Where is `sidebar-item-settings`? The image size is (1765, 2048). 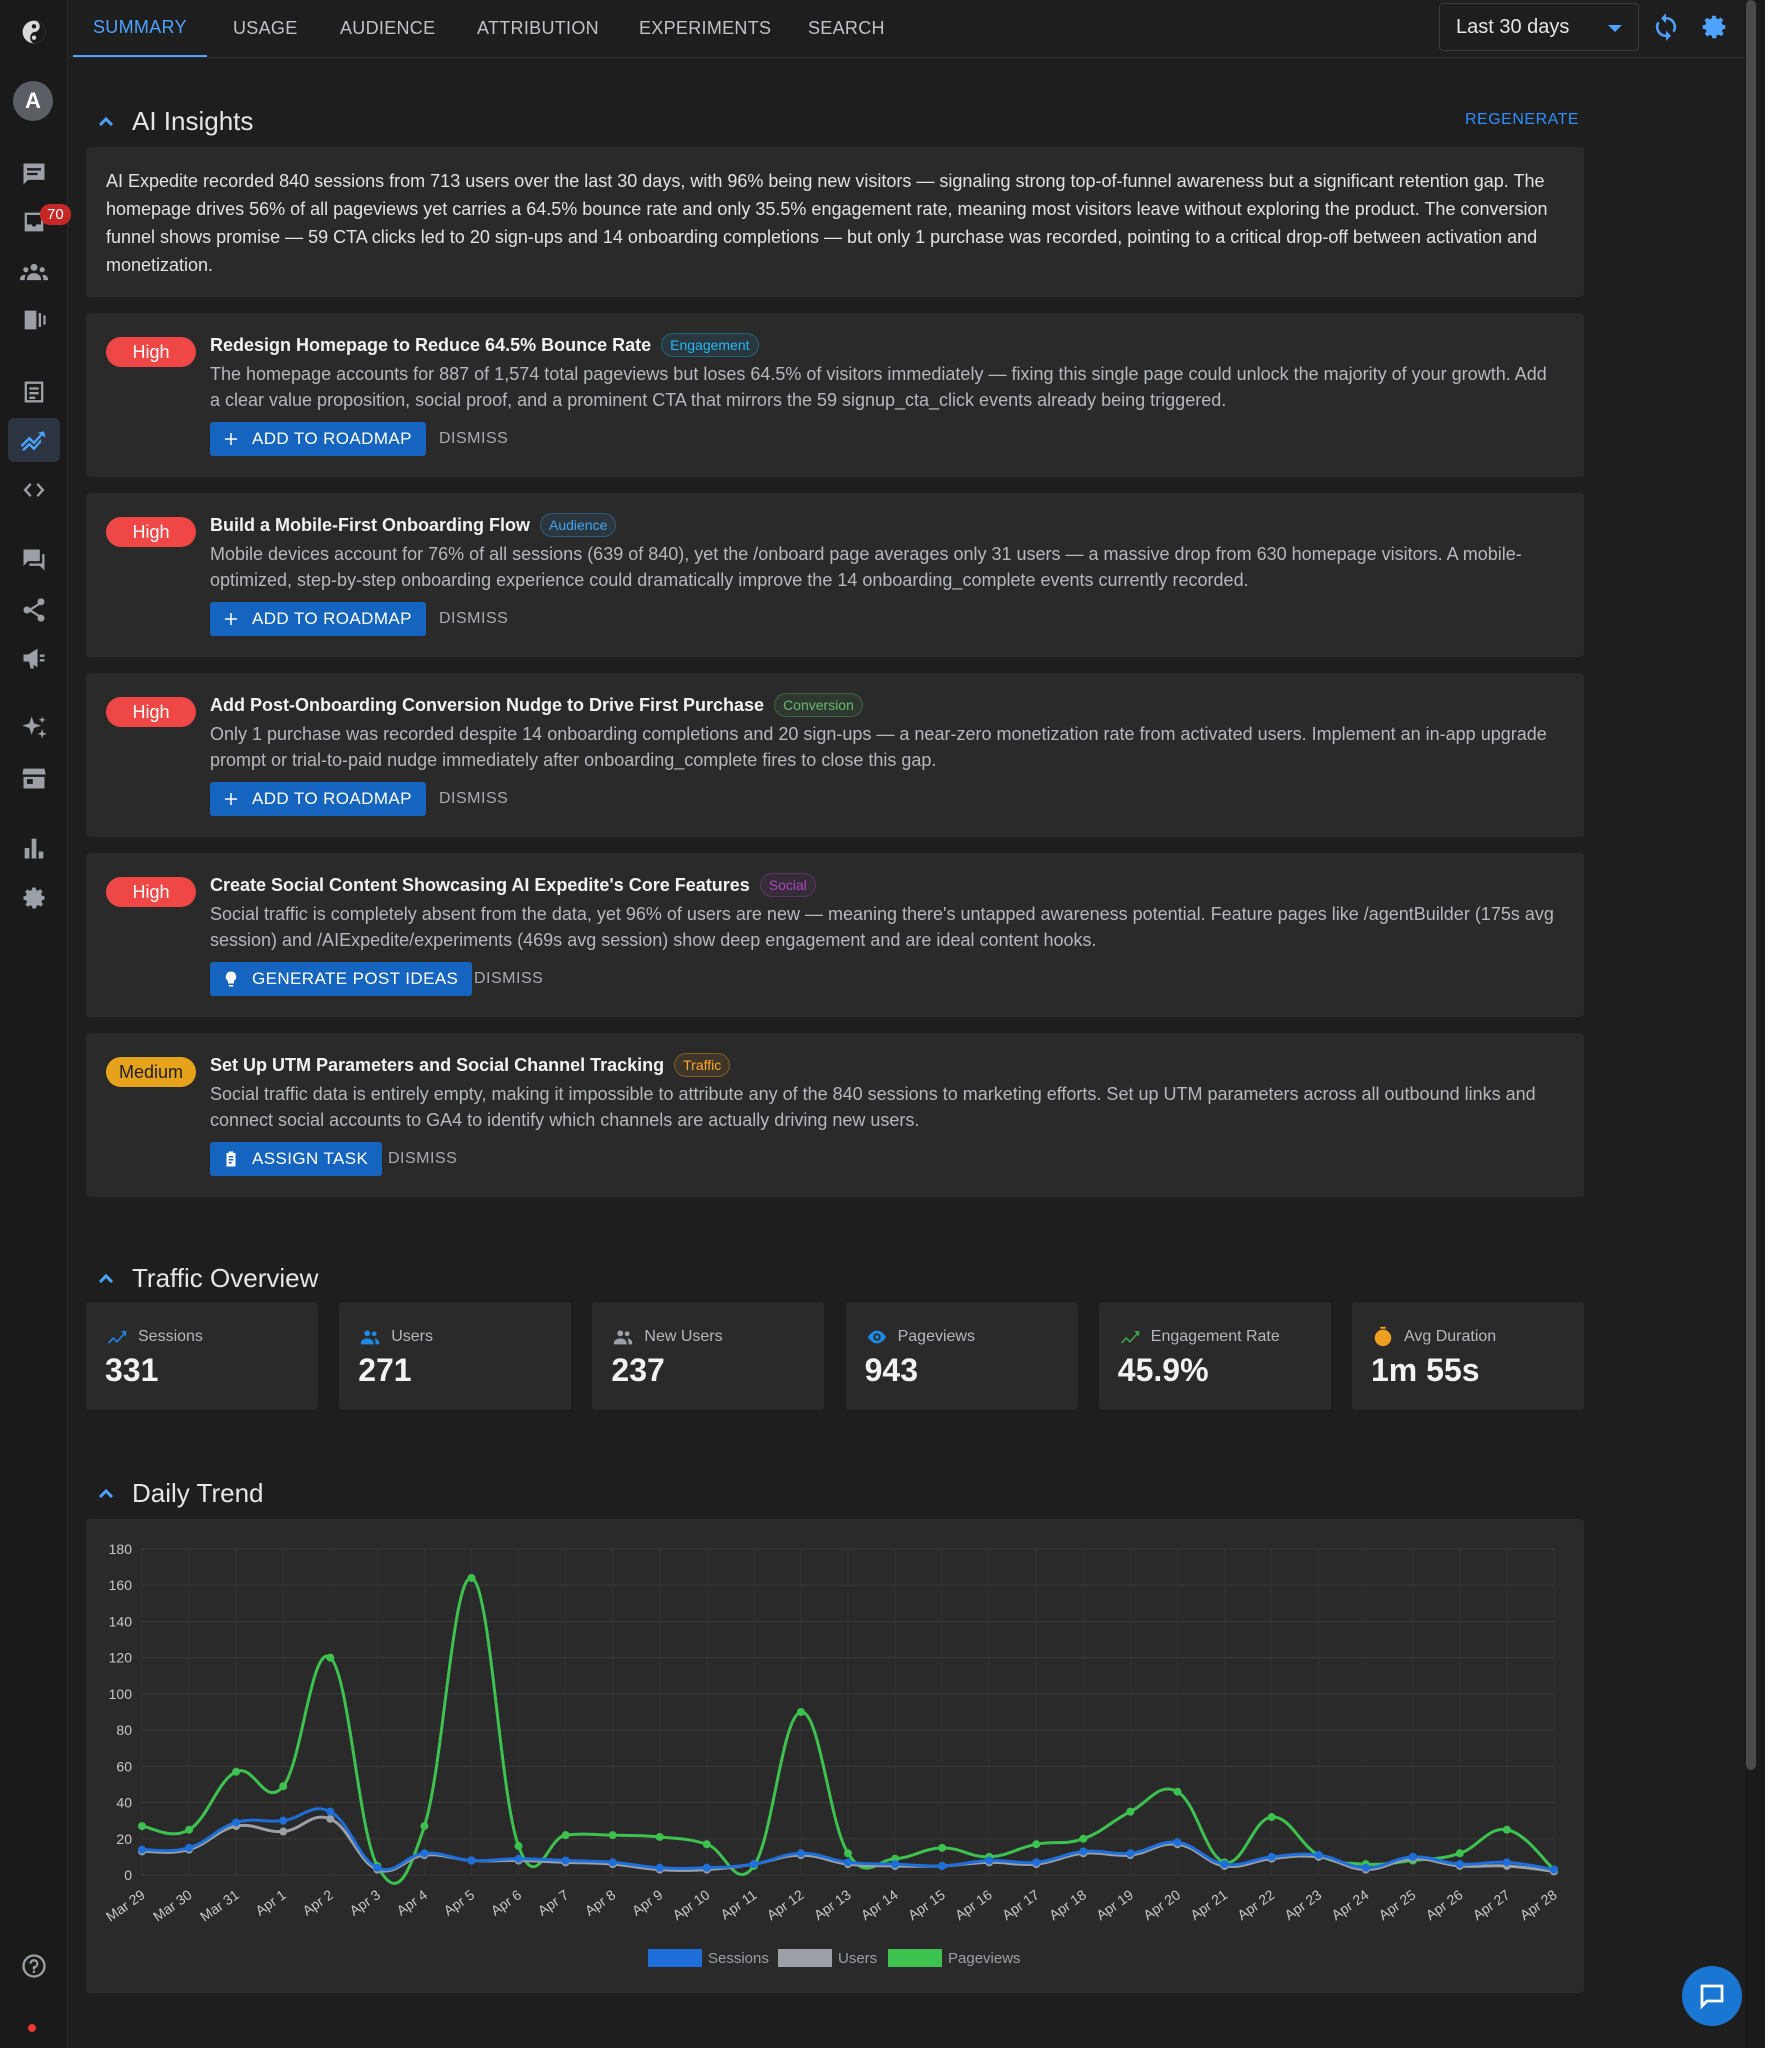
sidebar-item-settings is located at coordinates (34, 898).